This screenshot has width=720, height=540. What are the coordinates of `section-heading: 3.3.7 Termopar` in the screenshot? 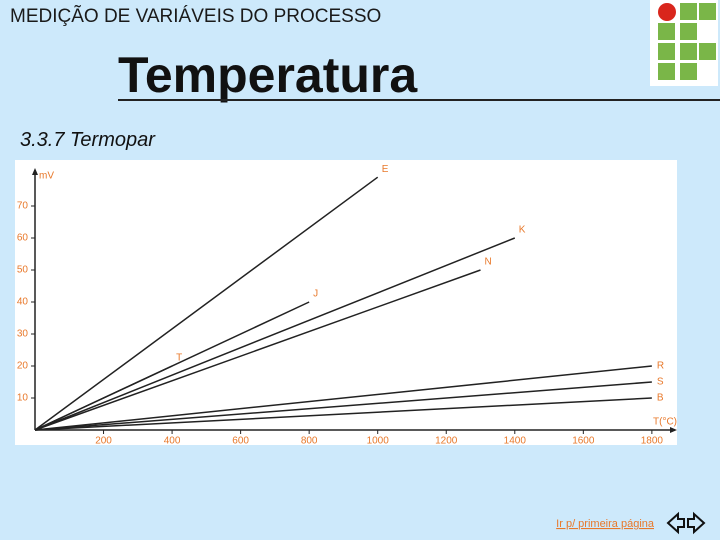 It's located at (88, 140).